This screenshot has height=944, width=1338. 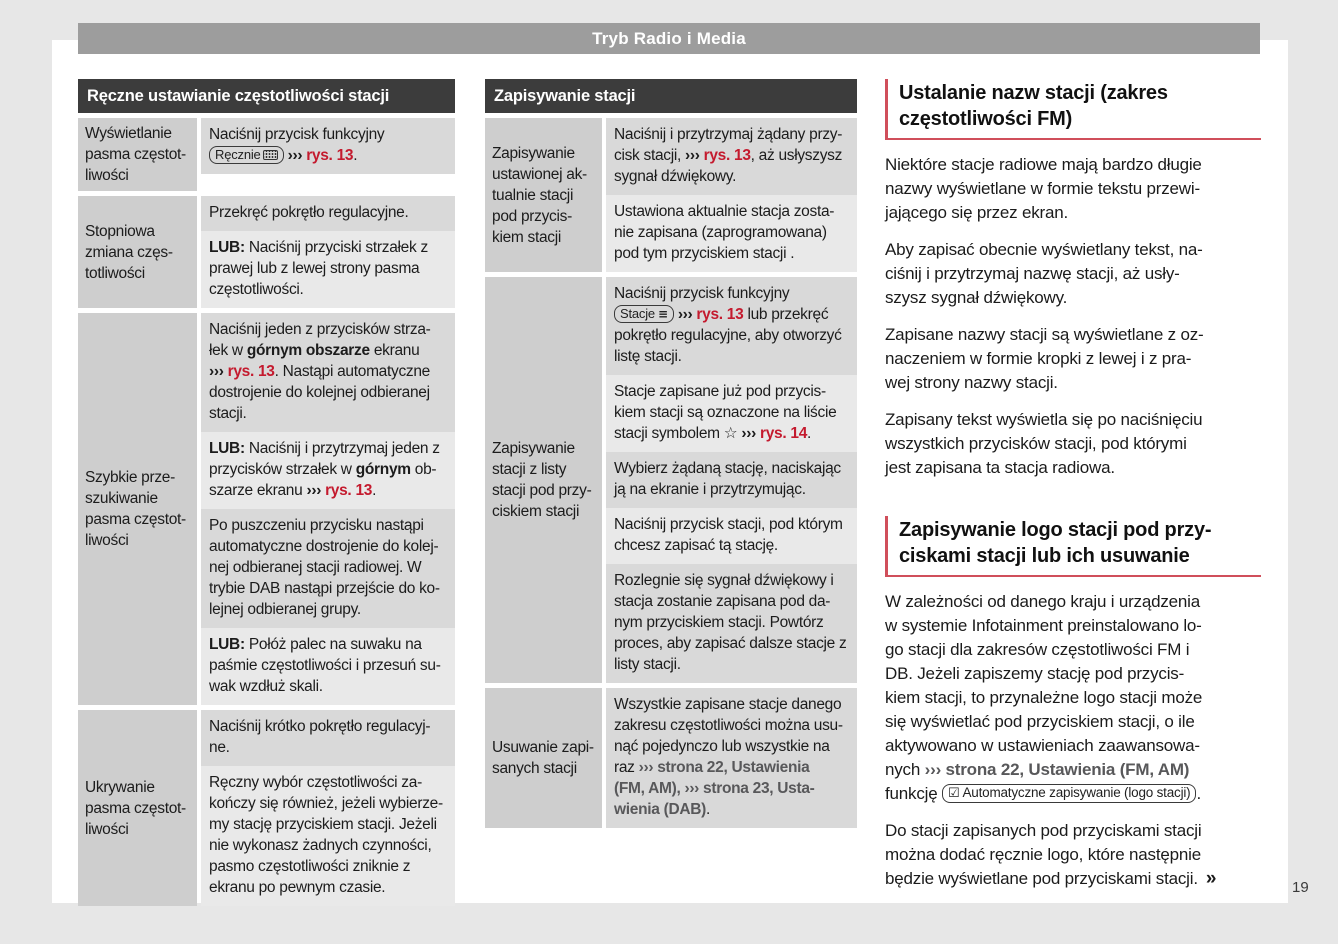 I want to click on text-segment: górnym obszarze, so click(x=308, y=350).